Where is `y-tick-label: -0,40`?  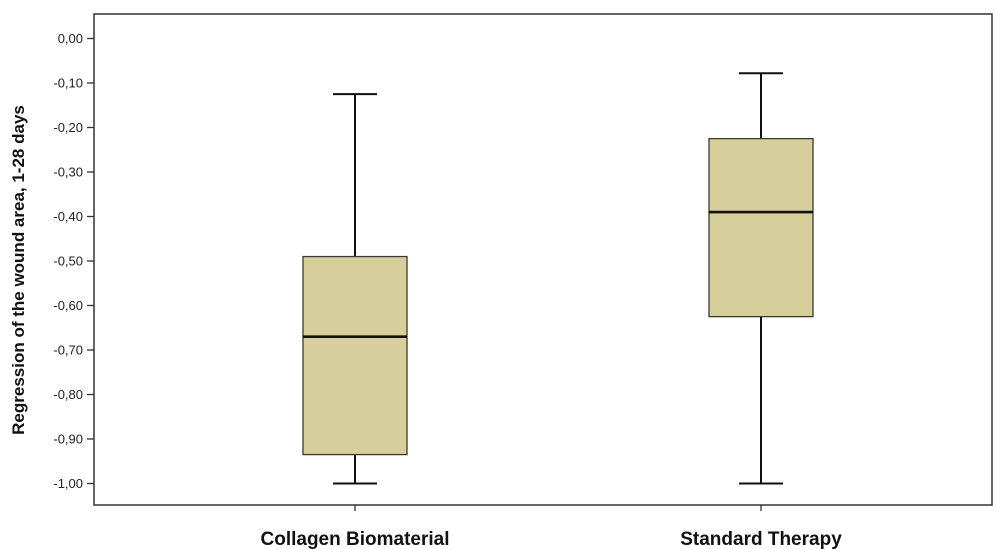
y-tick-label: -0,40 is located at coordinates (68, 216).